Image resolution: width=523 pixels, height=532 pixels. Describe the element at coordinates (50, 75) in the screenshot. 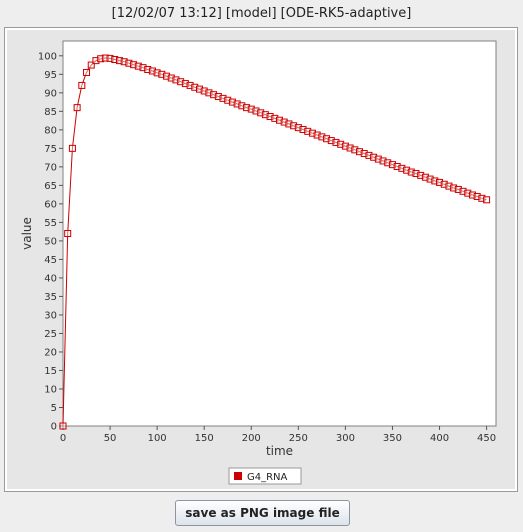

I see `y-tick-label: 95` at that location.